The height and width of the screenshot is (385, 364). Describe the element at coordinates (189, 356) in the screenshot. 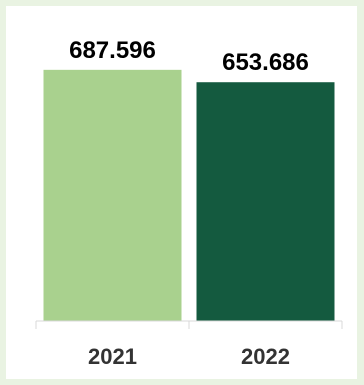

I see `x-axis-tick-labels: 2021 2022` at that location.